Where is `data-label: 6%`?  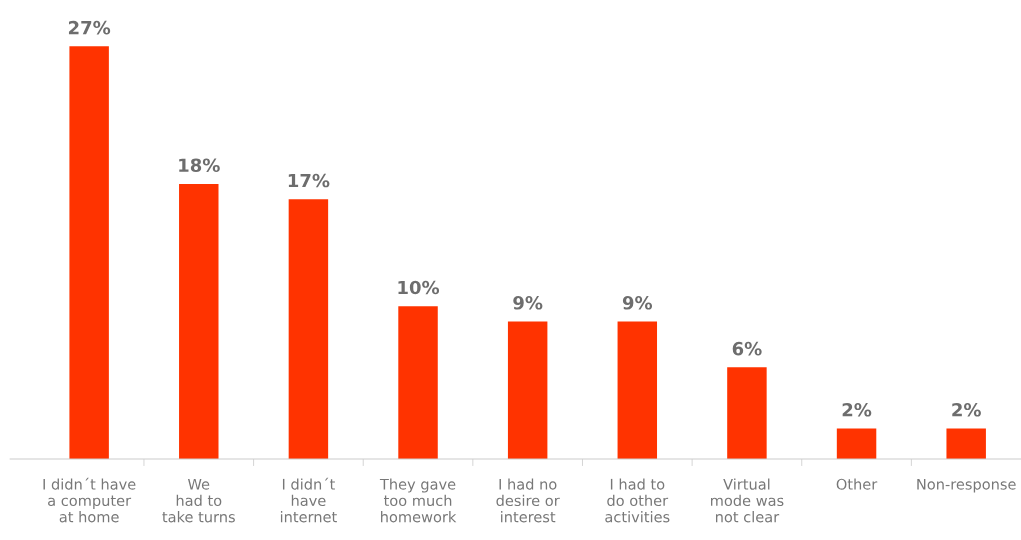
data-label: 6% is located at coordinates (747, 348).